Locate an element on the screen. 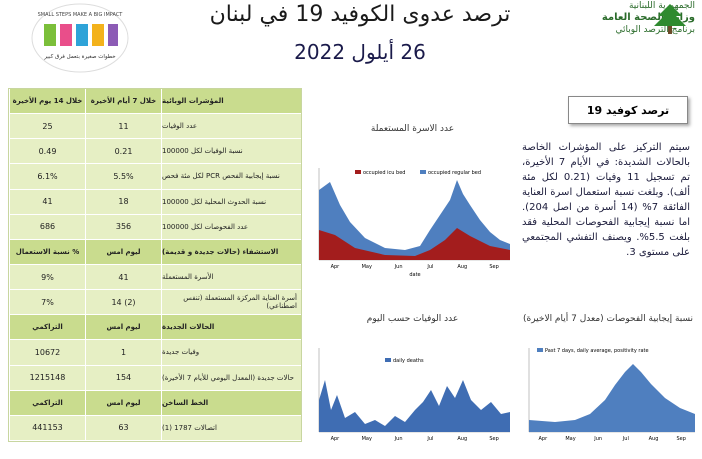 This screenshot has width=702, height=459. cell-value: 10672 is located at coordinates (47, 352).